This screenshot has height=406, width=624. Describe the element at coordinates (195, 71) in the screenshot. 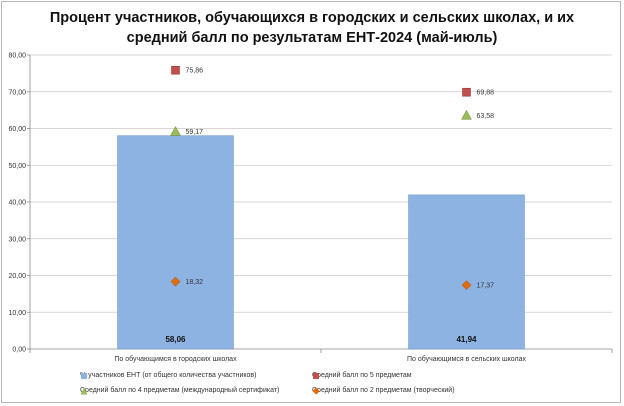

I see `point-value-label: 75,86` at that location.